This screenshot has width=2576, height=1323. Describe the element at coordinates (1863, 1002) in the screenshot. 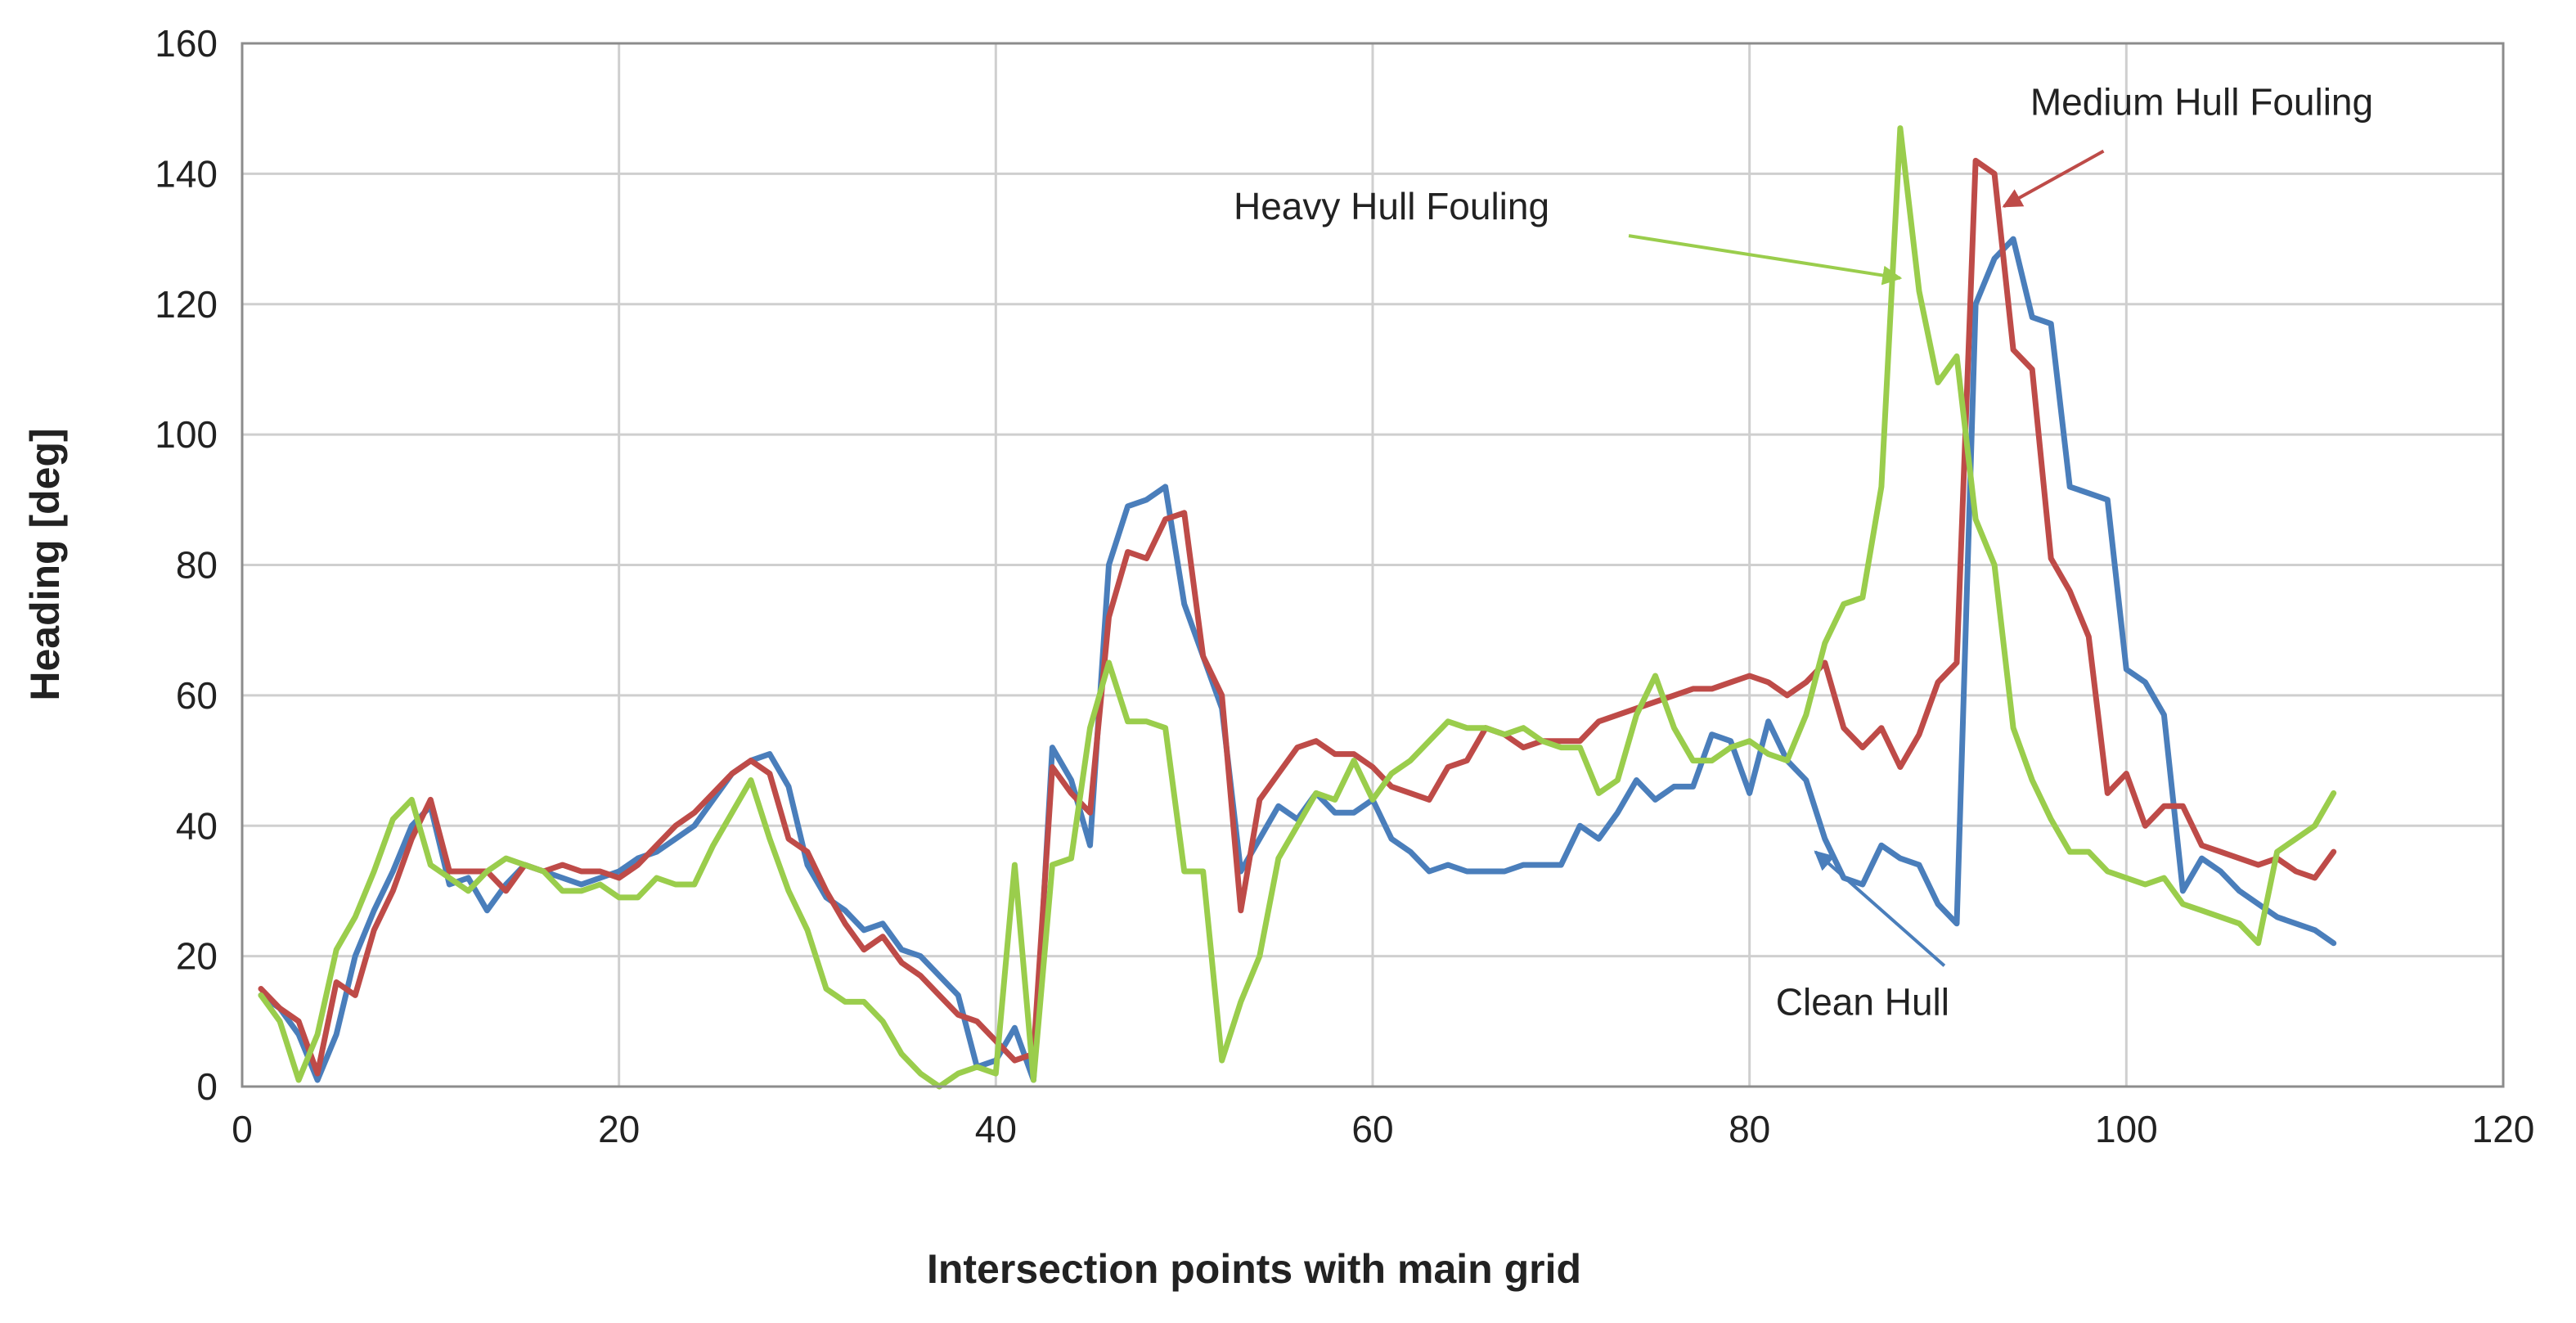

I see `annotation-clean-hull: Clean Hull` at that location.